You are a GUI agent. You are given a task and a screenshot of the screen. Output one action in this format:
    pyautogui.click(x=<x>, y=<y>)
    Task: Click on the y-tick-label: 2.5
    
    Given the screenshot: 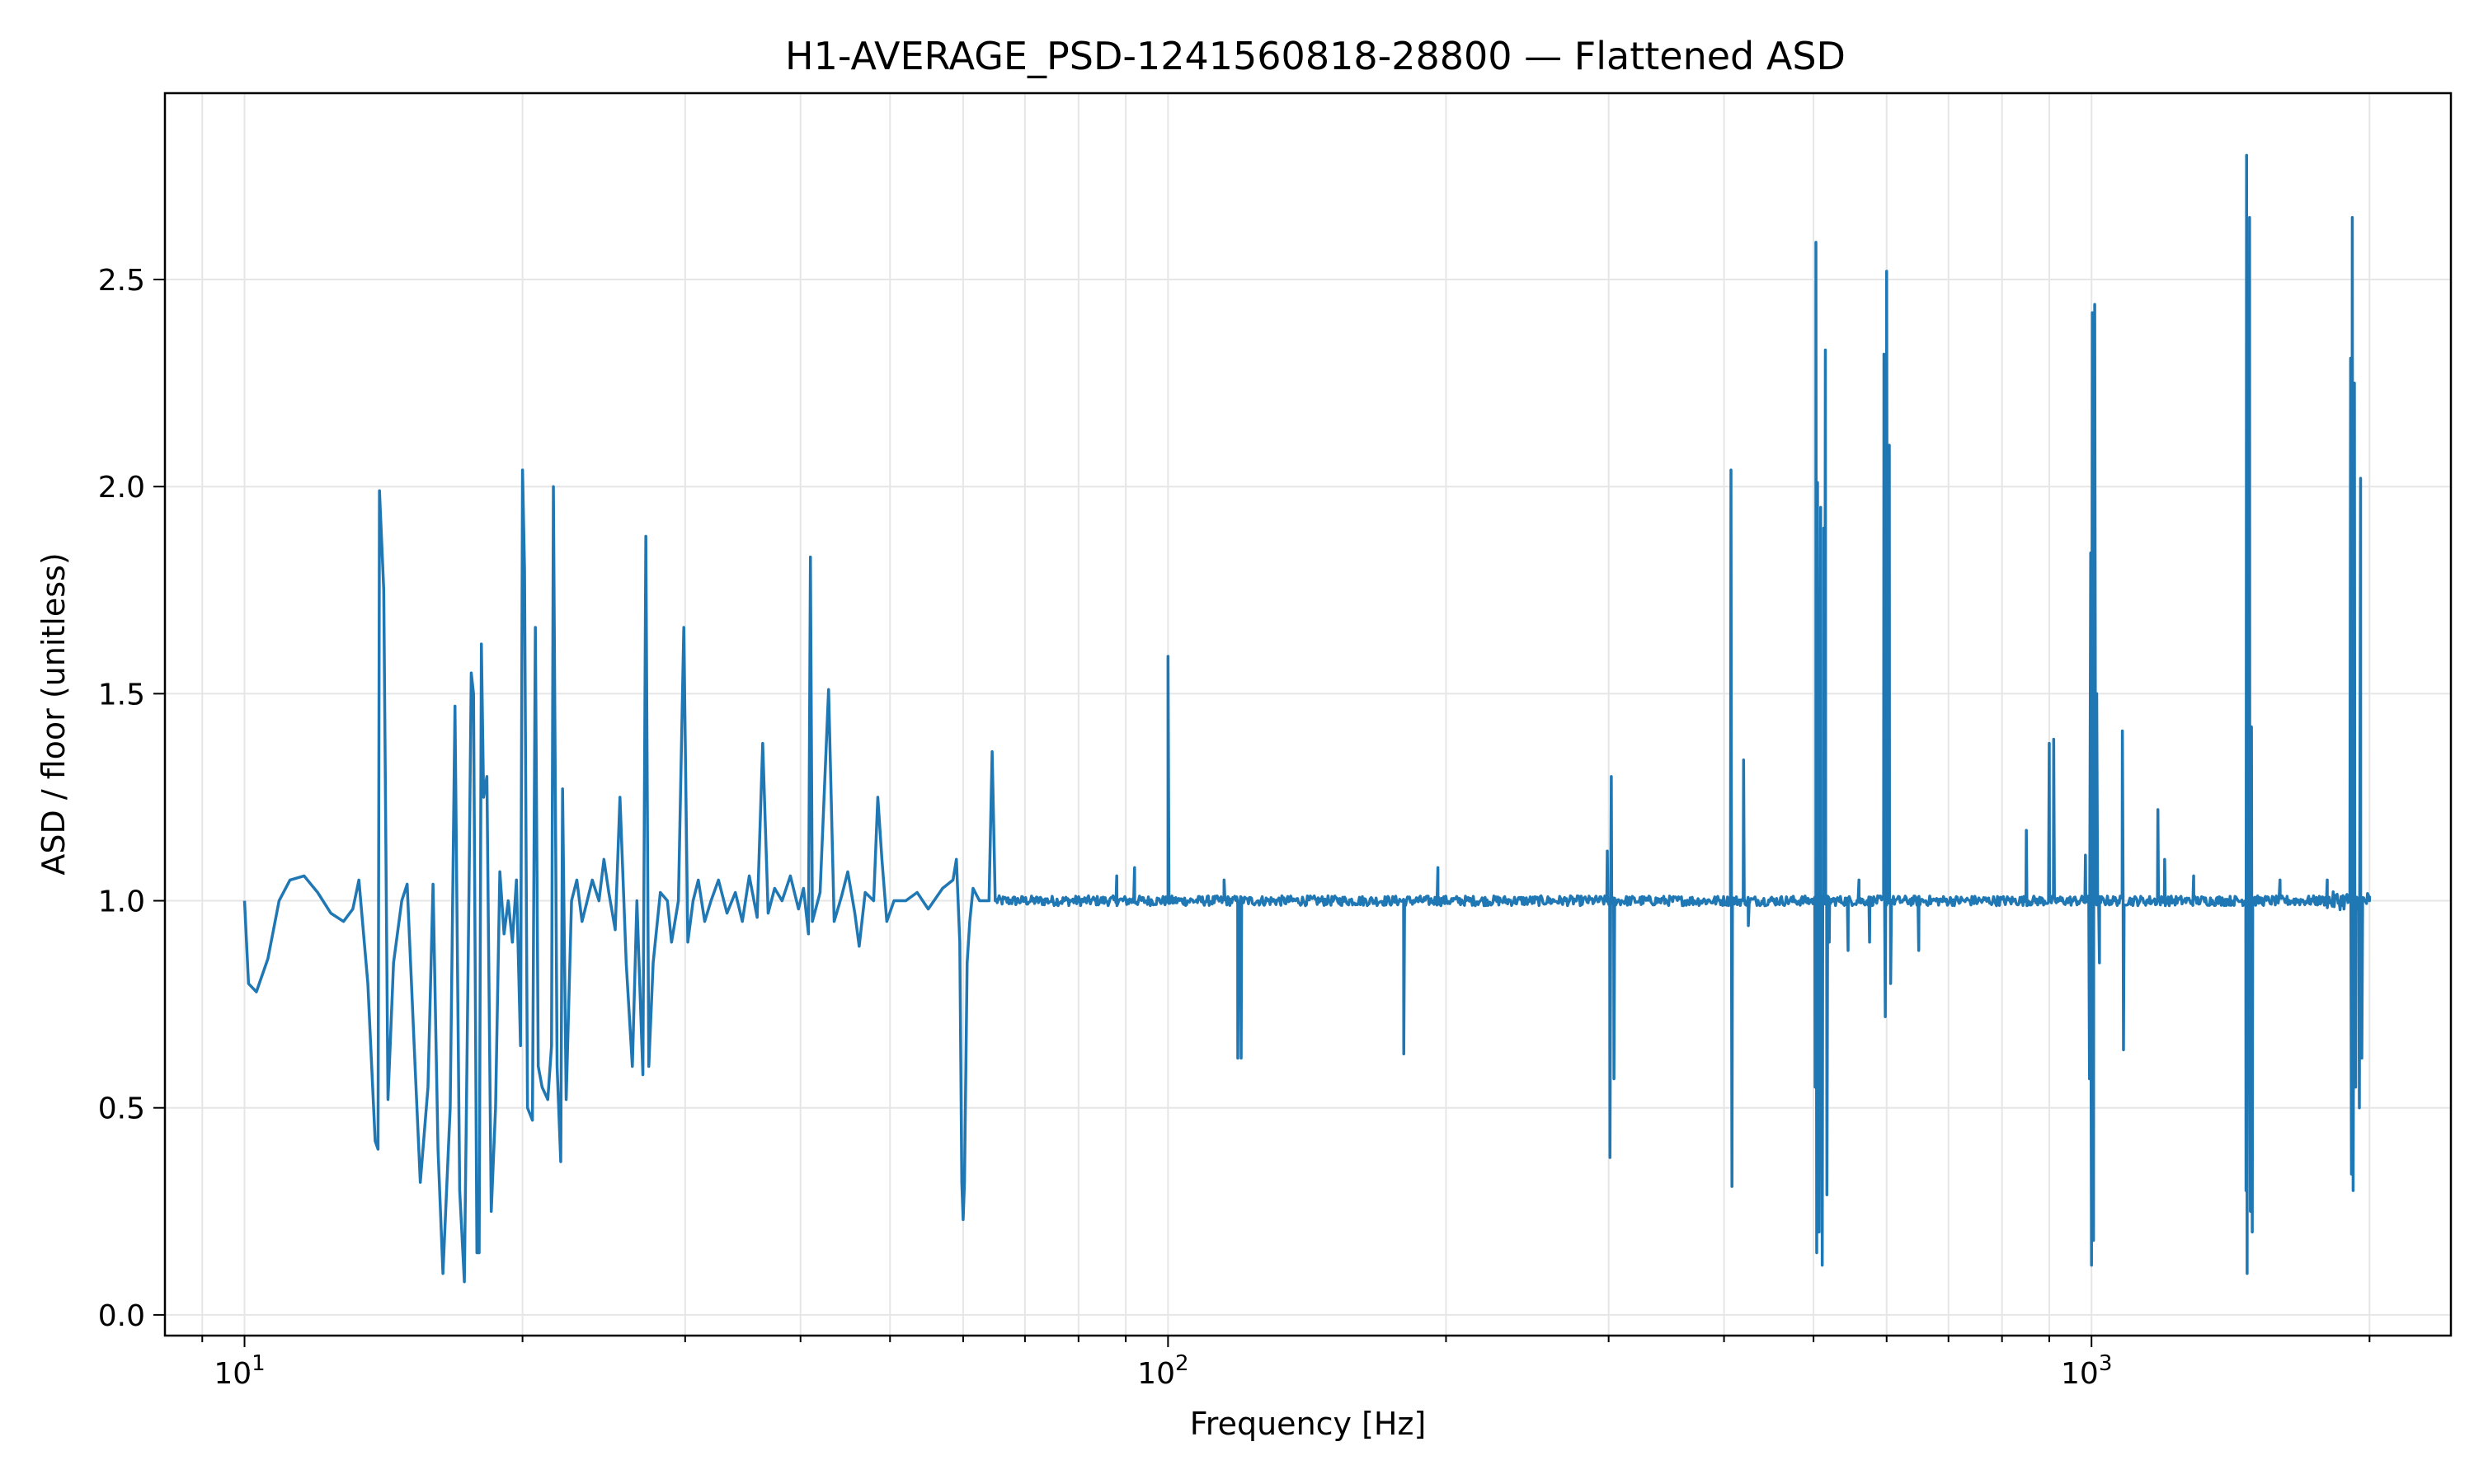 What is the action you would take?
    pyautogui.click(x=121, y=281)
    